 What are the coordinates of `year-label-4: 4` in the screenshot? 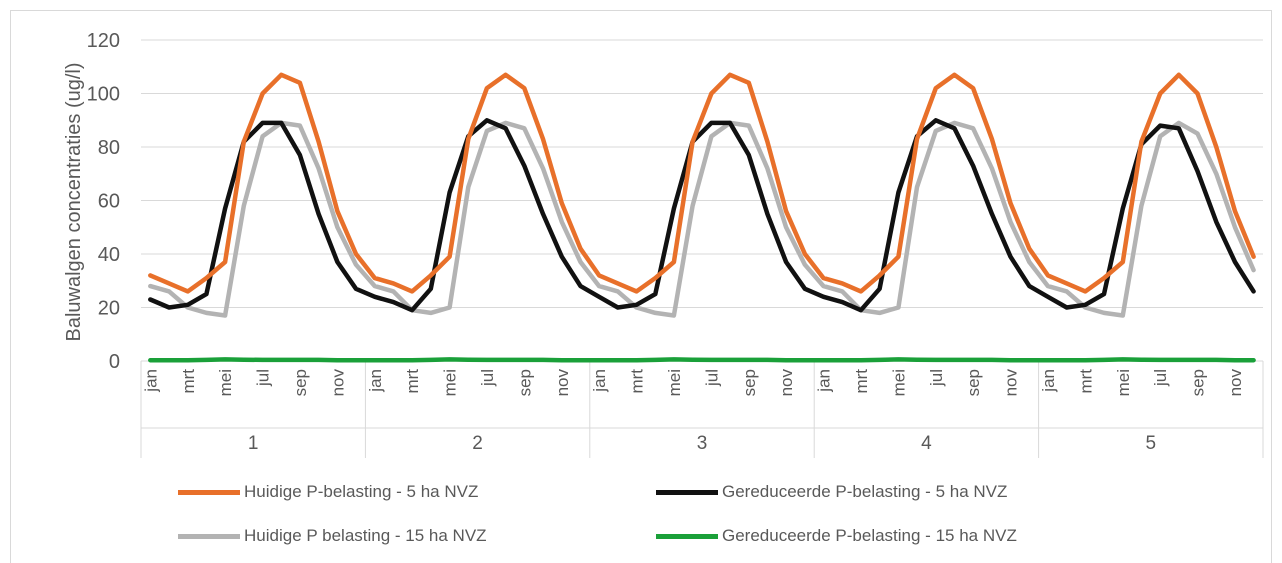 It's located at (926, 443).